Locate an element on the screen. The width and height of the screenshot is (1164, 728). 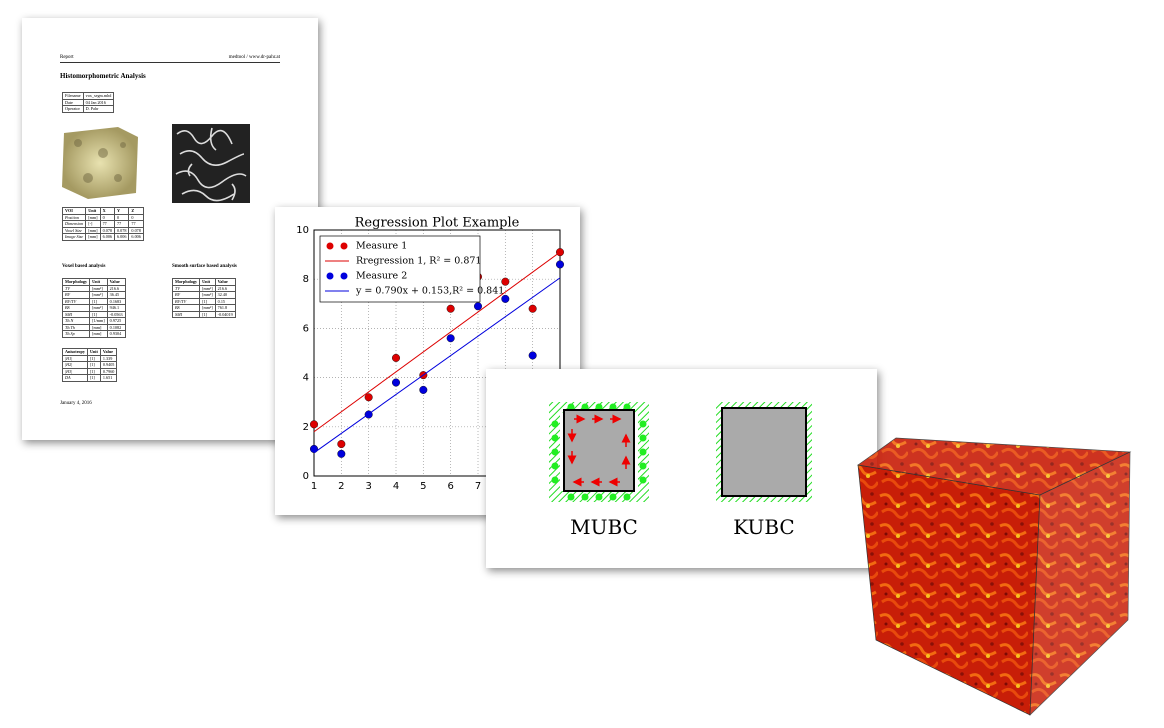
table-cell: Image Size is located at coordinates (74, 237).